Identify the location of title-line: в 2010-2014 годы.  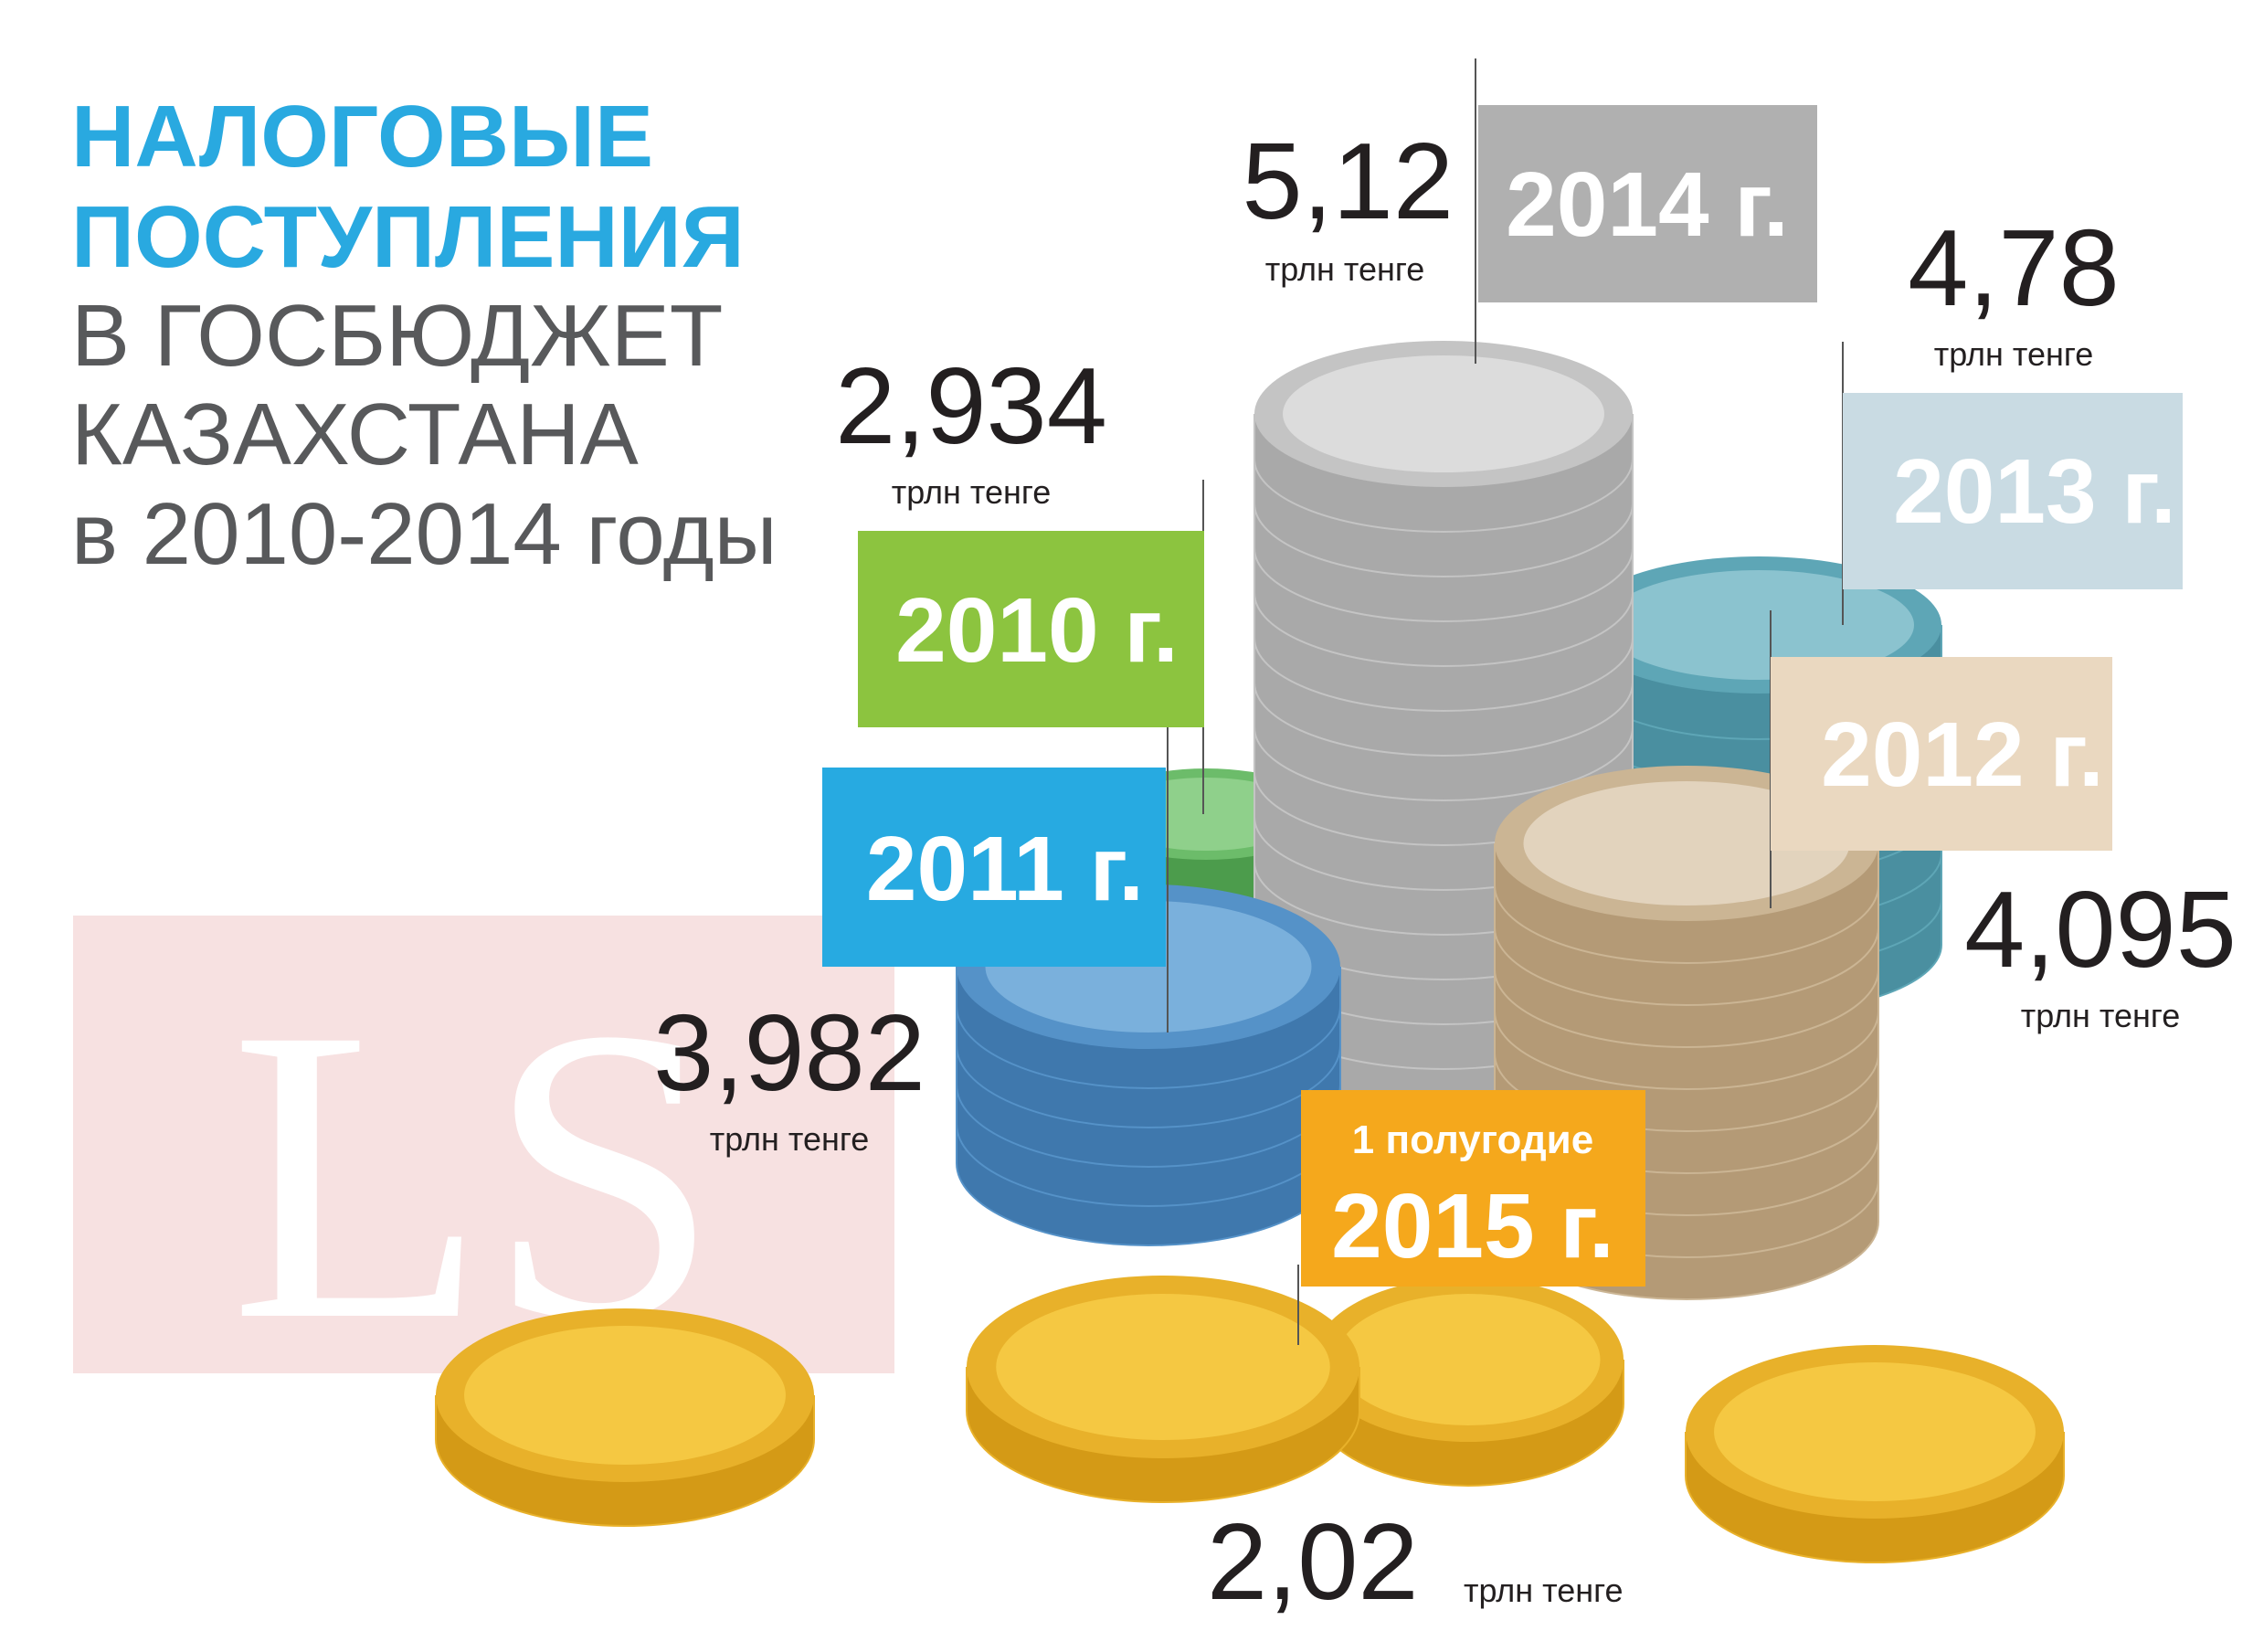
(424, 534).